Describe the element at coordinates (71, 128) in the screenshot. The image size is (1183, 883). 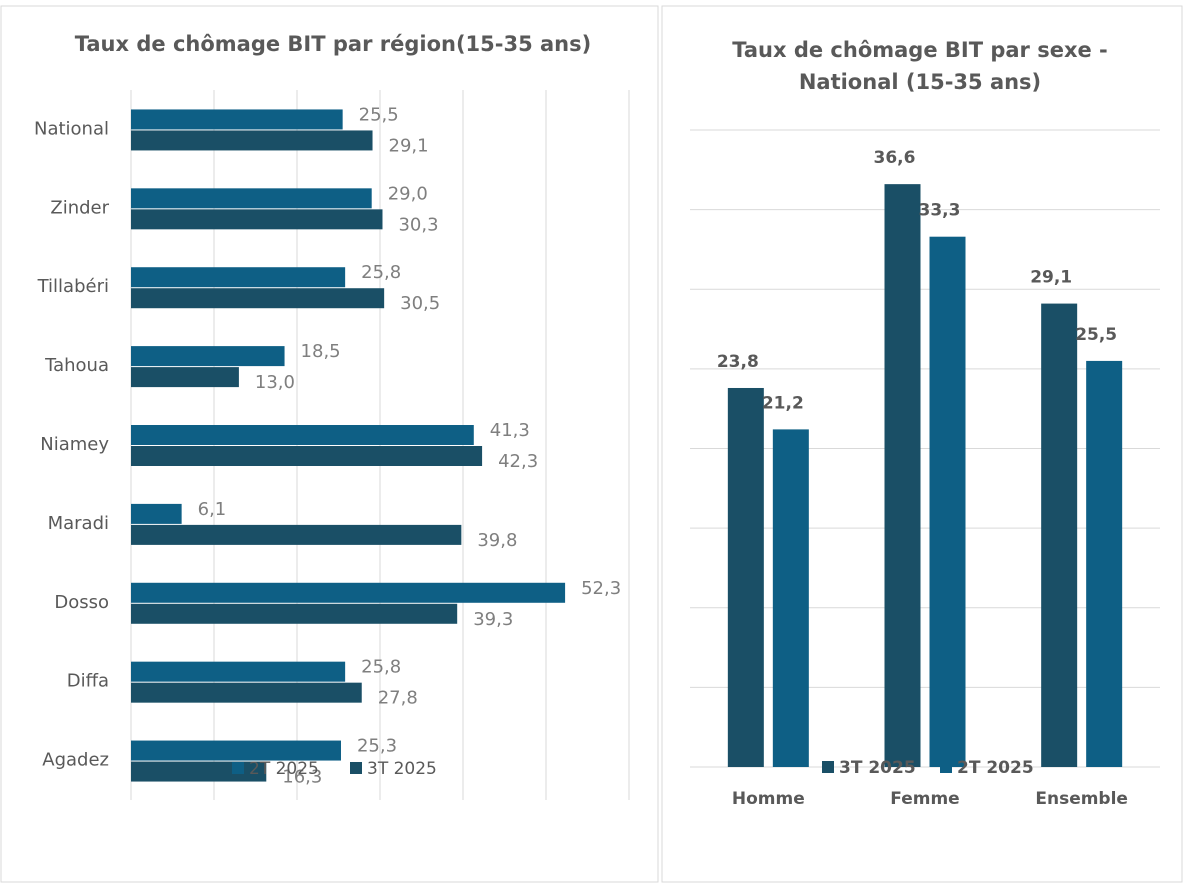
I see `y-tick-label: National` at that location.